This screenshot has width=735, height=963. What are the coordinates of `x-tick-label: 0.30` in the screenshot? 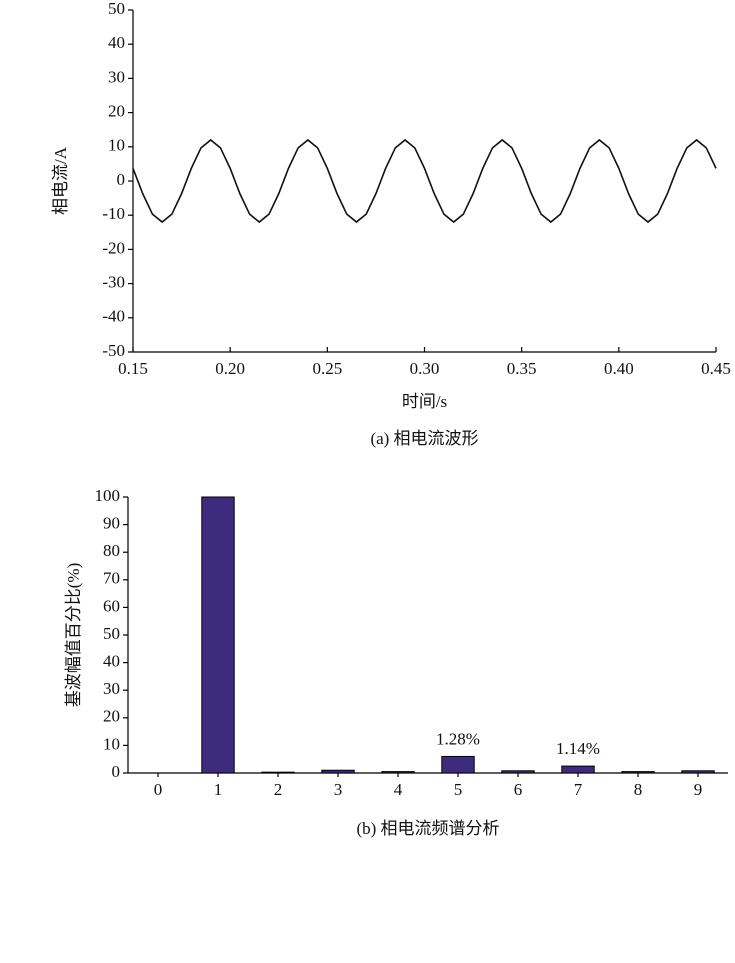 It's located at (425, 368).